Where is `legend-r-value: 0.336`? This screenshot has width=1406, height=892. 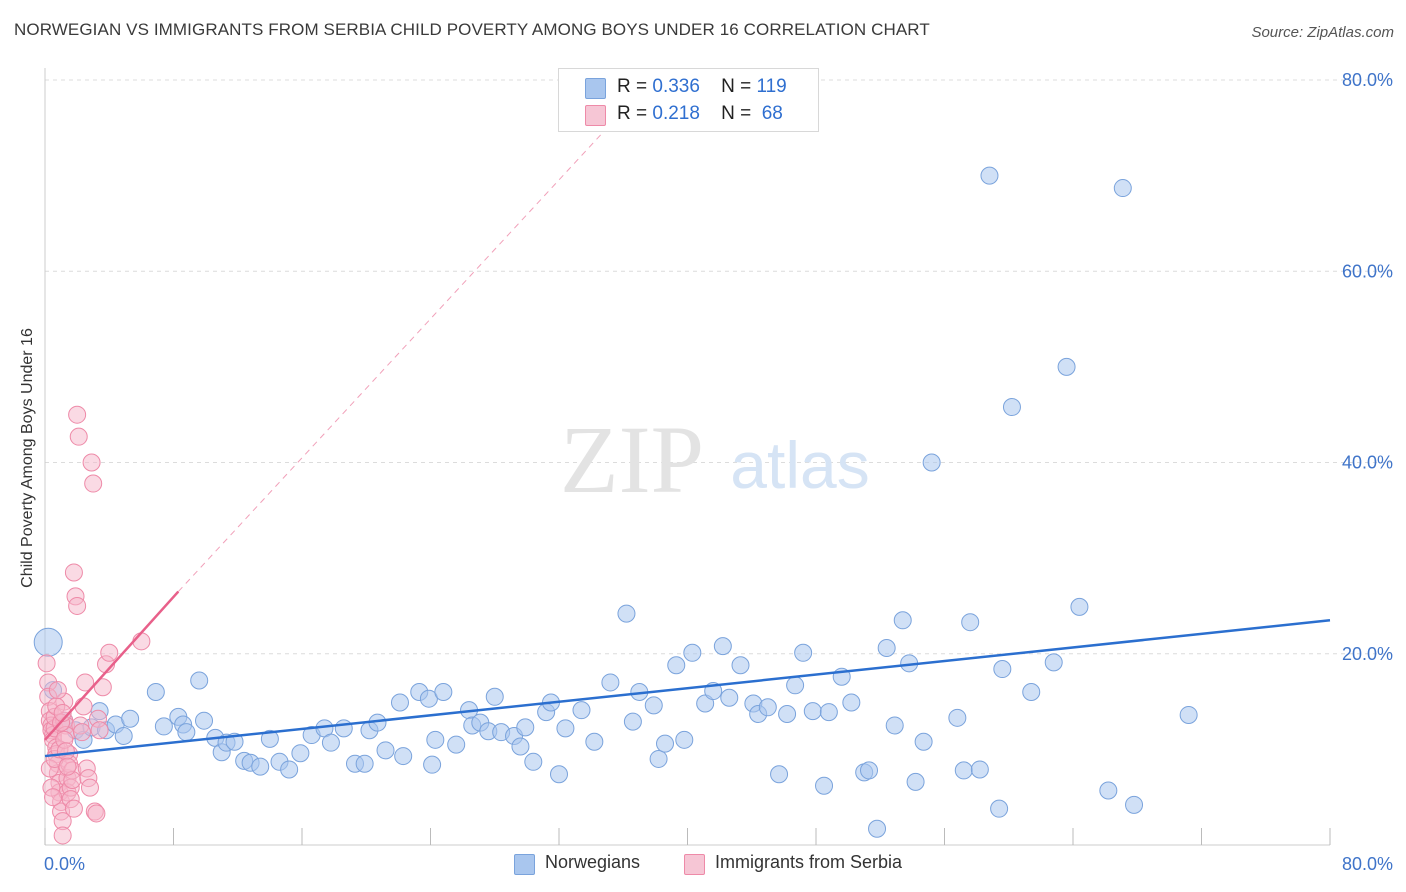 legend-r-value: 0.336 is located at coordinates (676, 86).